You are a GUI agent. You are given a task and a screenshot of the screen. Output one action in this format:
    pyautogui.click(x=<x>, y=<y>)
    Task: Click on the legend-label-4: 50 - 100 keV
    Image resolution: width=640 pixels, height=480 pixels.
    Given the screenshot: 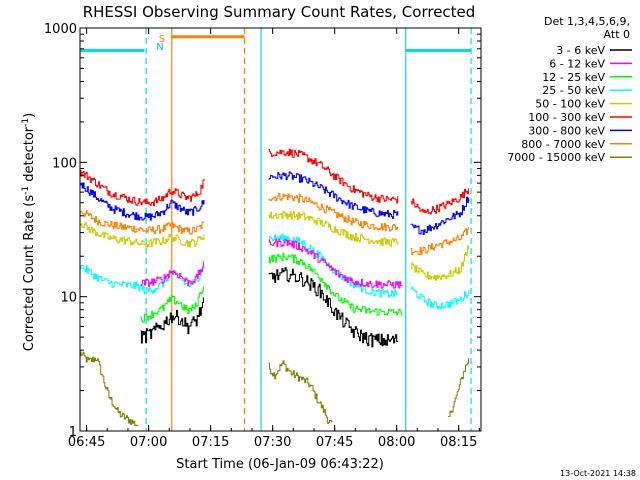 What is the action you would take?
    pyautogui.click(x=570, y=104)
    